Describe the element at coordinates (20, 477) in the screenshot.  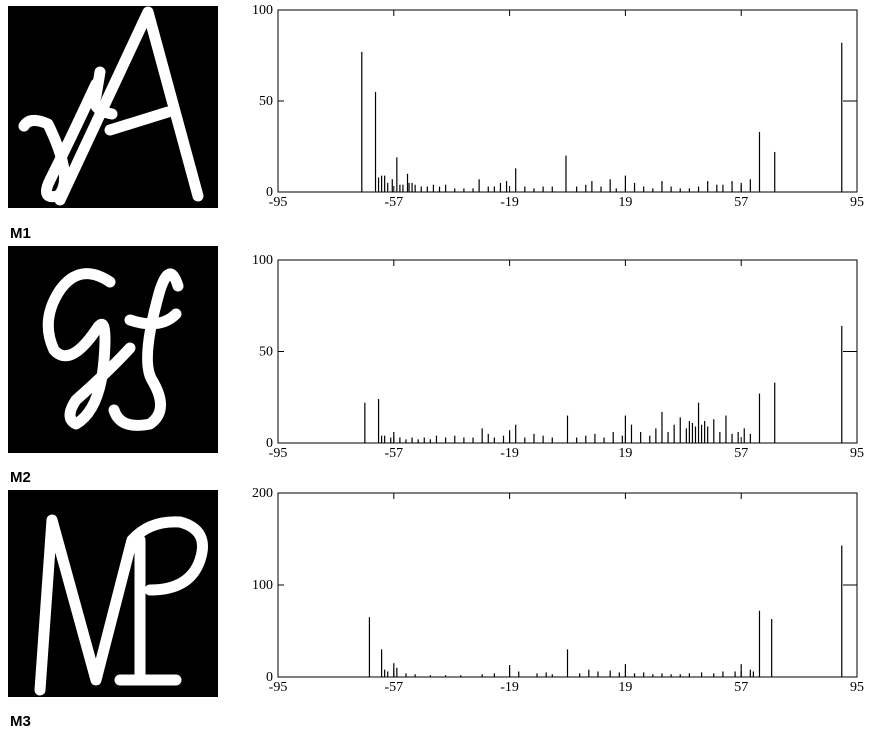
I see `panel-label: M2` at that location.